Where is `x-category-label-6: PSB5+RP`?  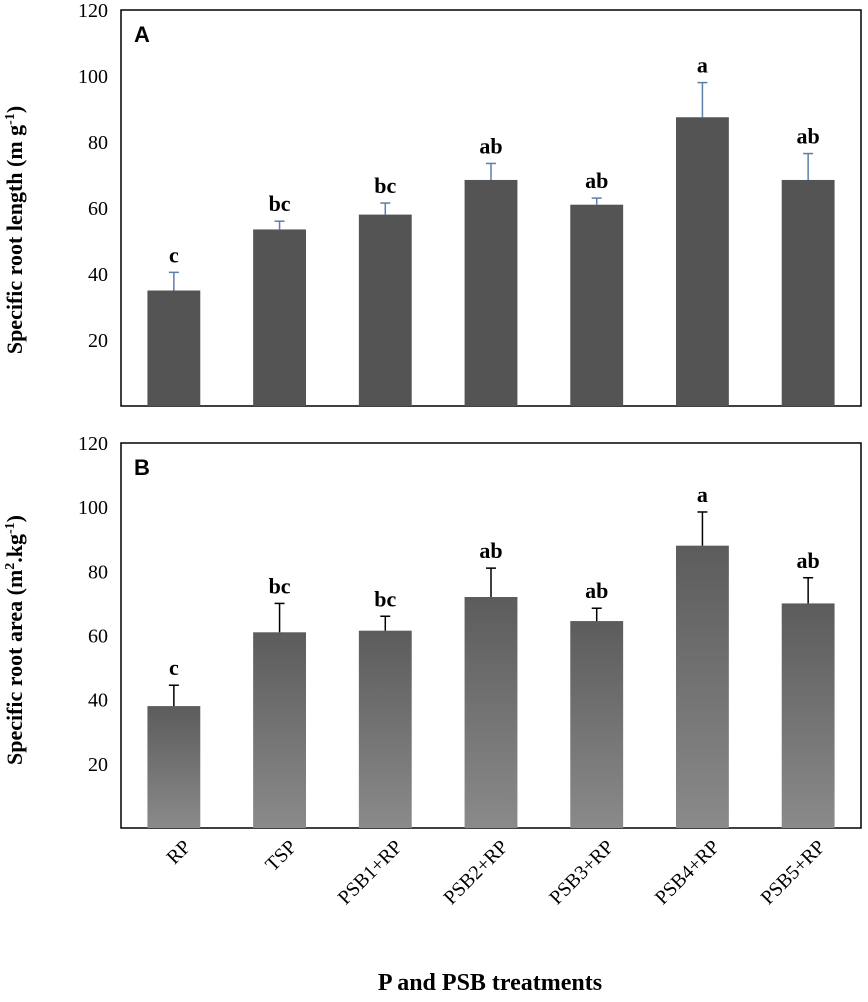
x-category-label-6: PSB5+RP is located at coordinates (793, 872).